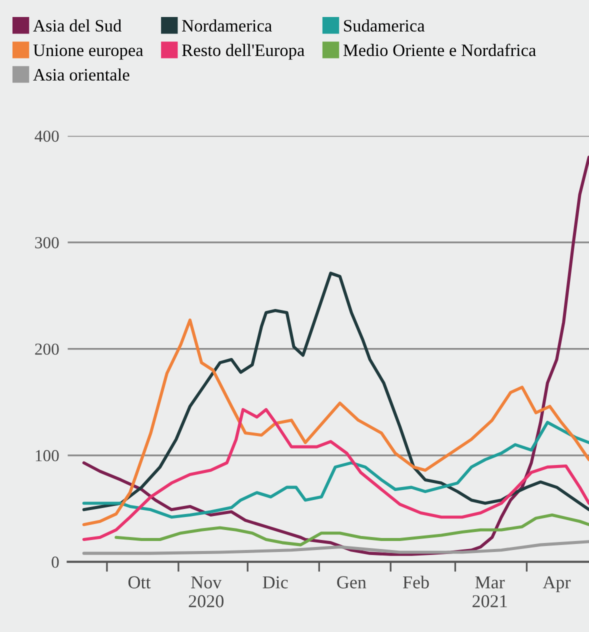  I want to click on legend-label: Sudamerica, so click(384, 25).